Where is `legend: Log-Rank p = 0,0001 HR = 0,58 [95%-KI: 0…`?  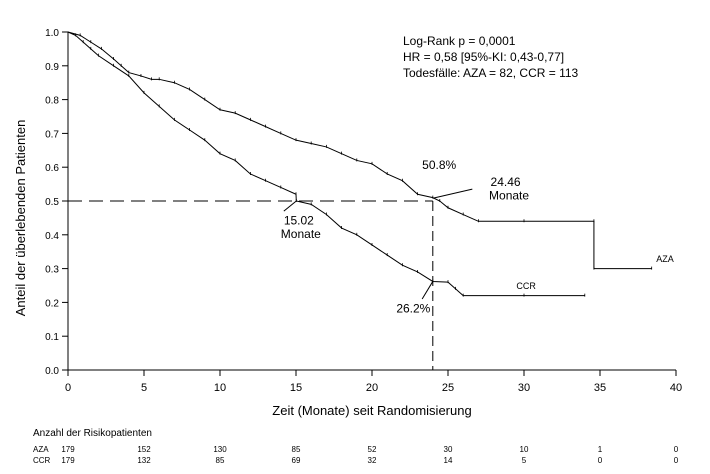
legend: Log-Rank p = 0,0001 HR = 0,58 [95%-KI: 0… is located at coordinates (491, 57).